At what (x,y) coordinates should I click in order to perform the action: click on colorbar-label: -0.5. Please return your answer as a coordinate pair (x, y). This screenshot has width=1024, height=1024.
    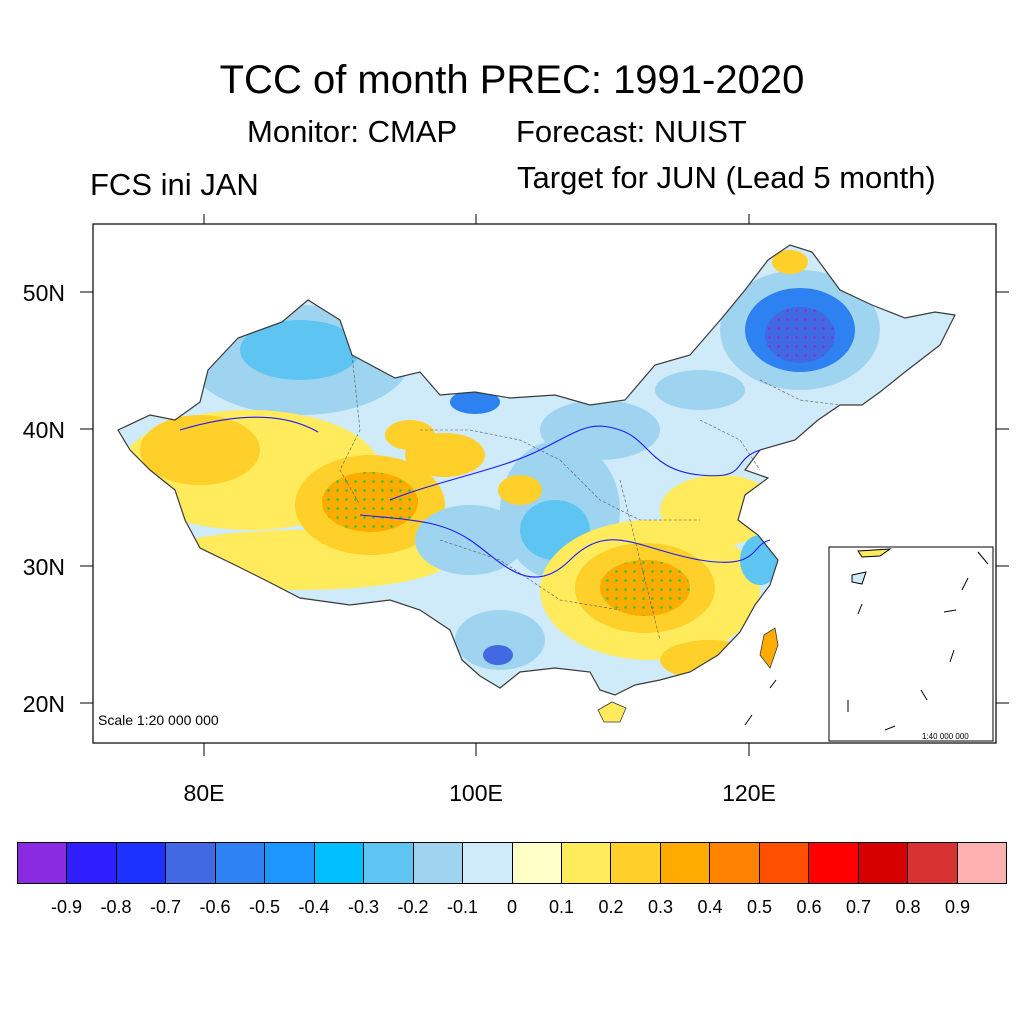
    Looking at the image, I should click on (264, 907).